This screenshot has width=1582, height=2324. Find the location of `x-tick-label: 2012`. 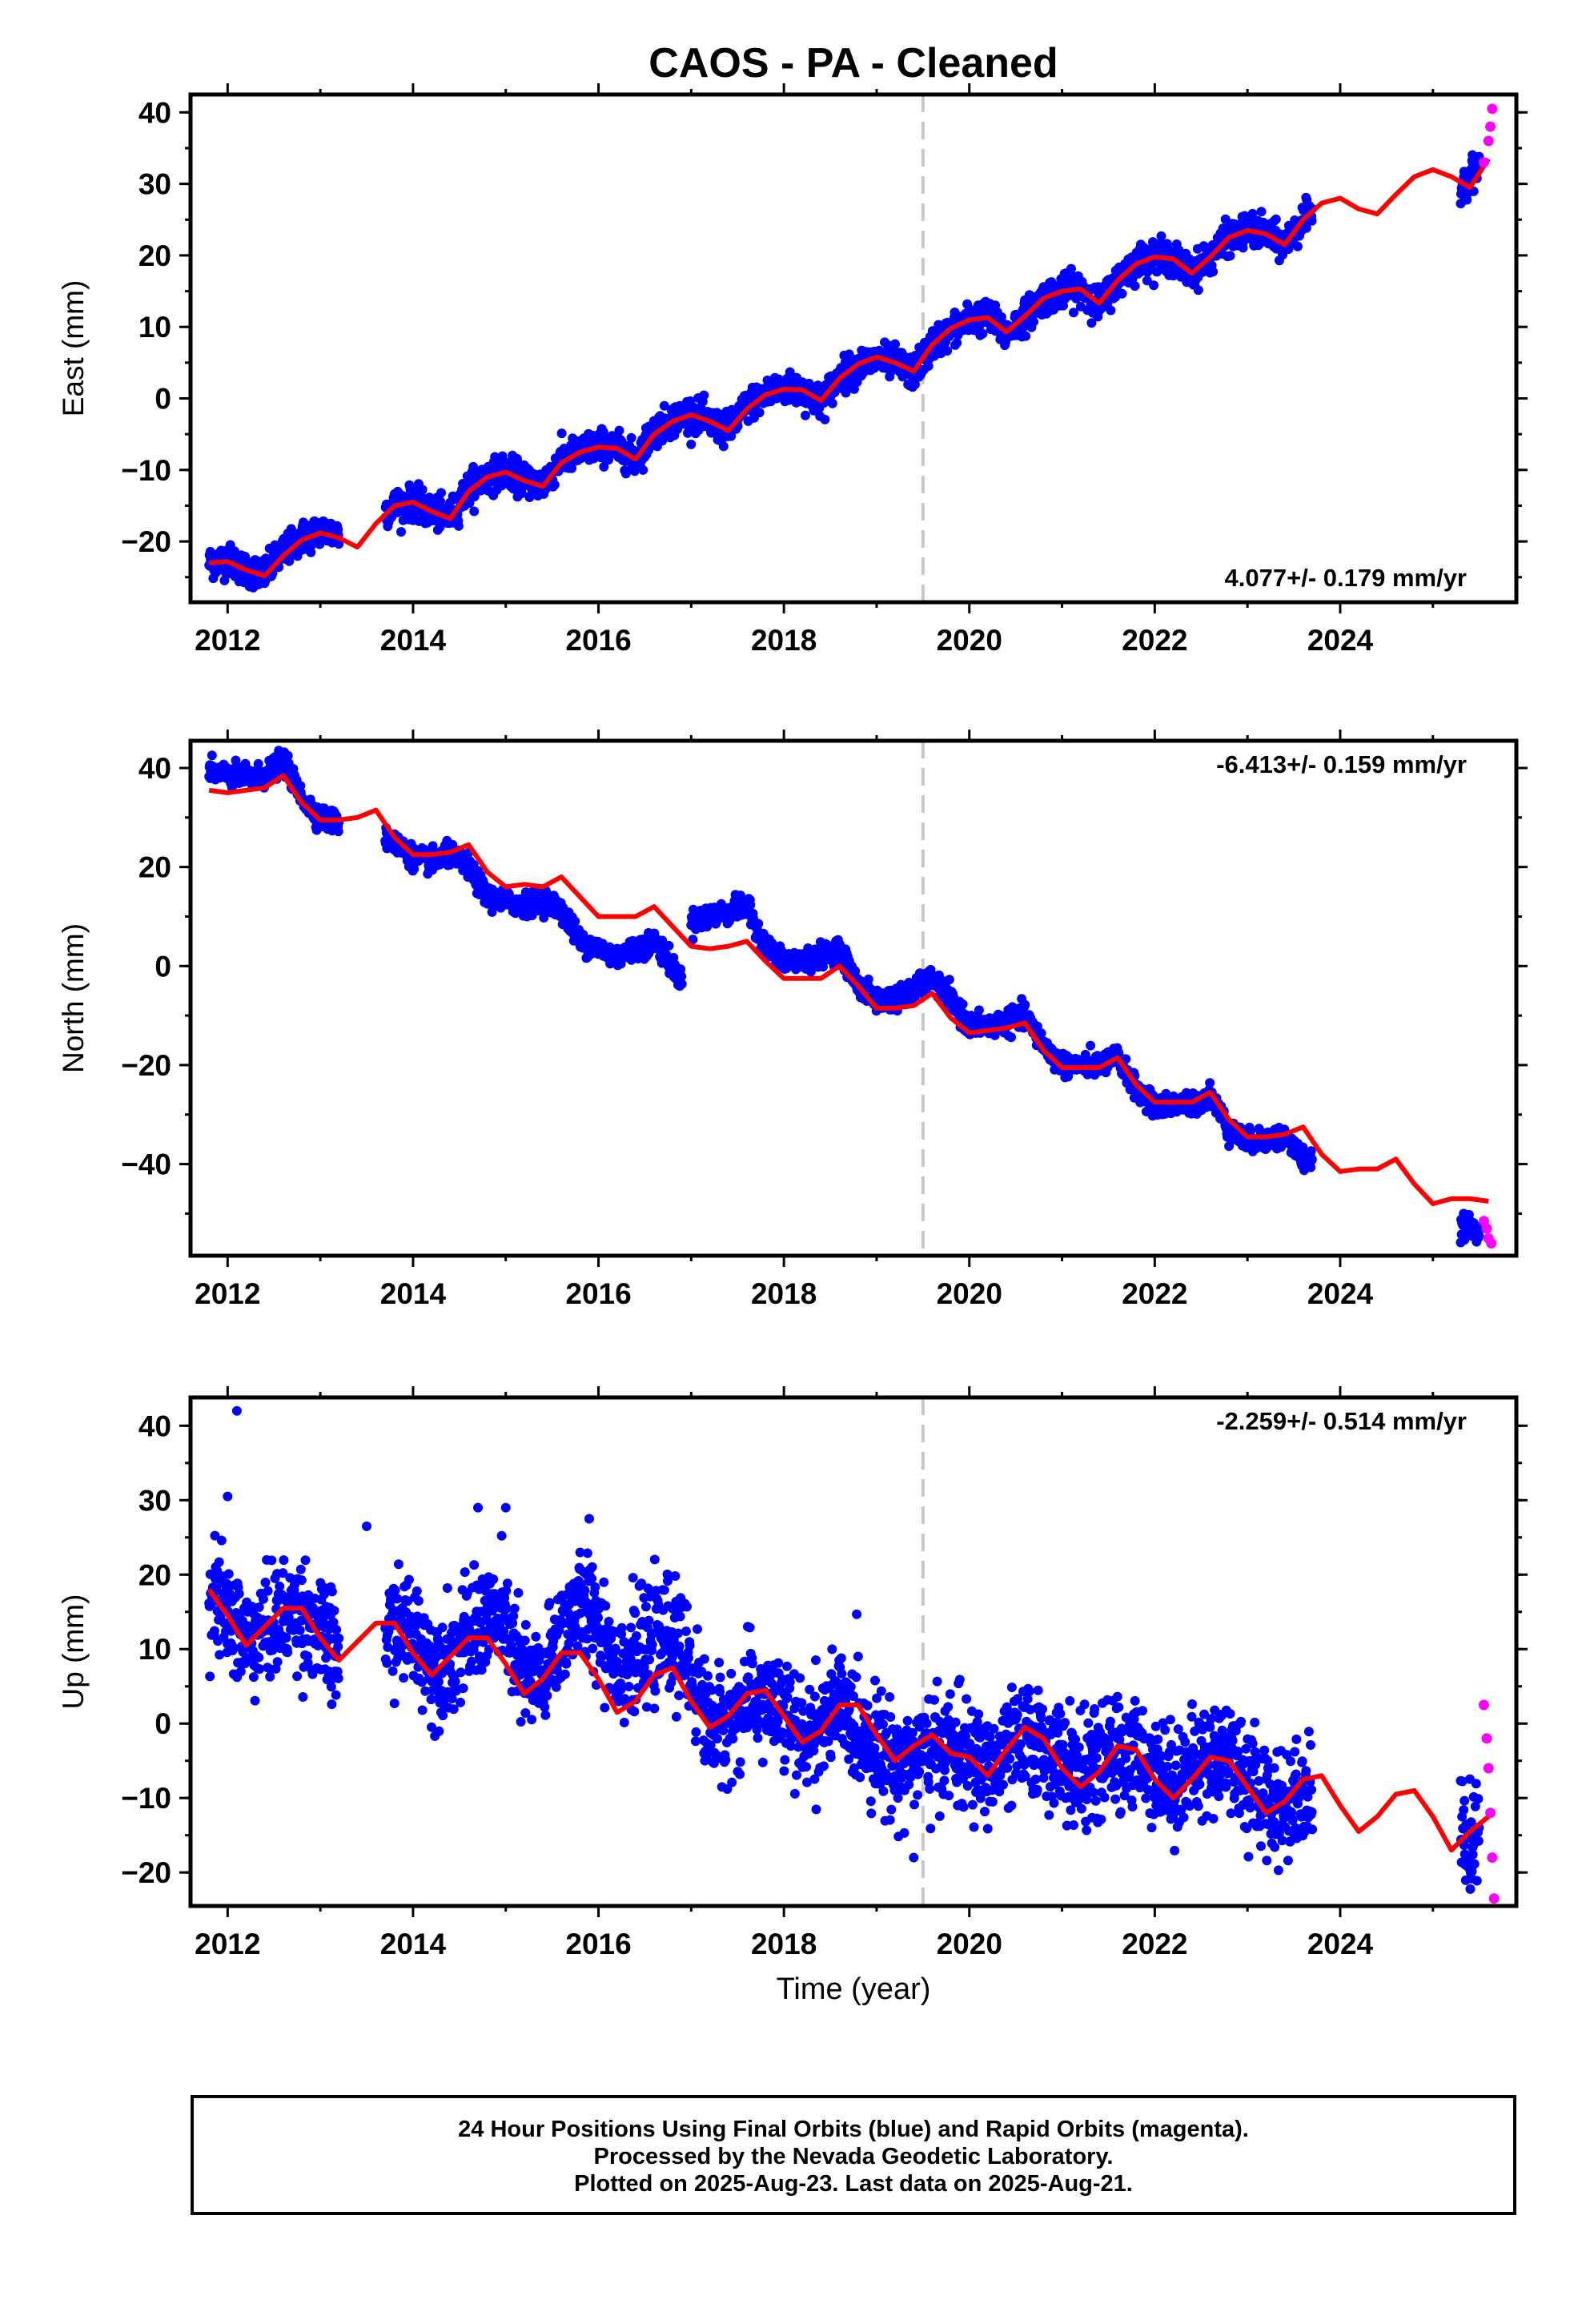

x-tick-label: 2012 is located at coordinates (228, 640).